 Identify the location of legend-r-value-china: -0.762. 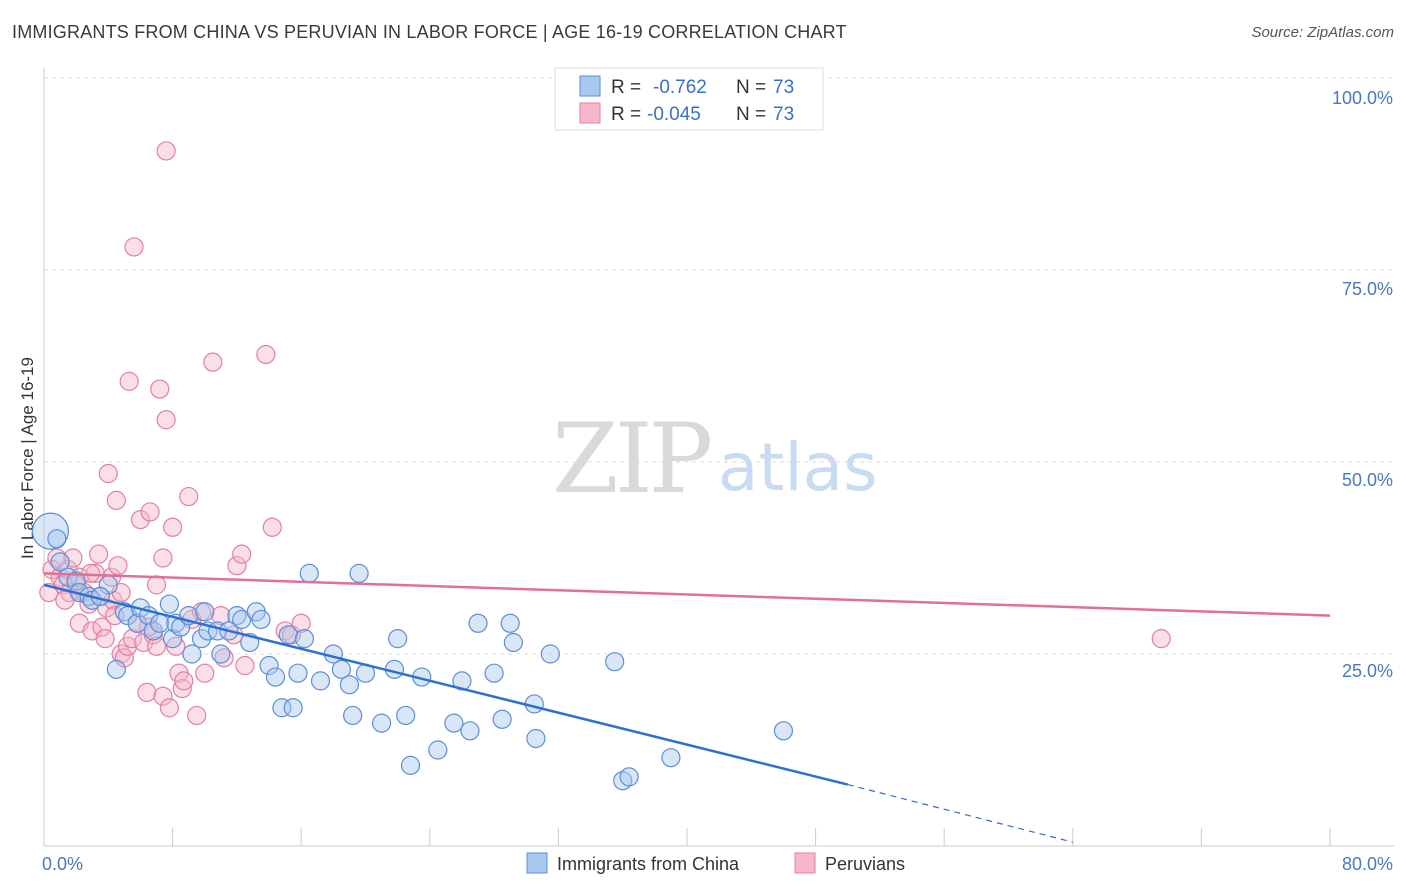
(680, 87).